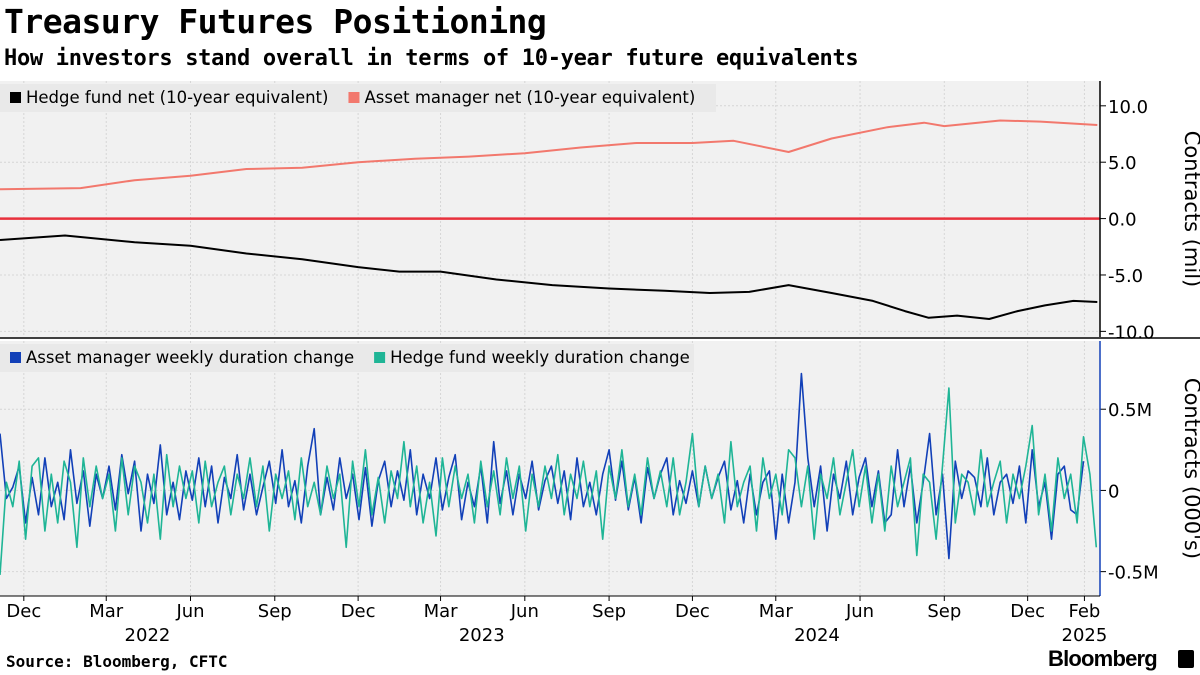 The image size is (1200, 675). Describe the element at coordinates (1122, 163) in the screenshot. I see `top-ytick-label-1: 5.0` at that location.